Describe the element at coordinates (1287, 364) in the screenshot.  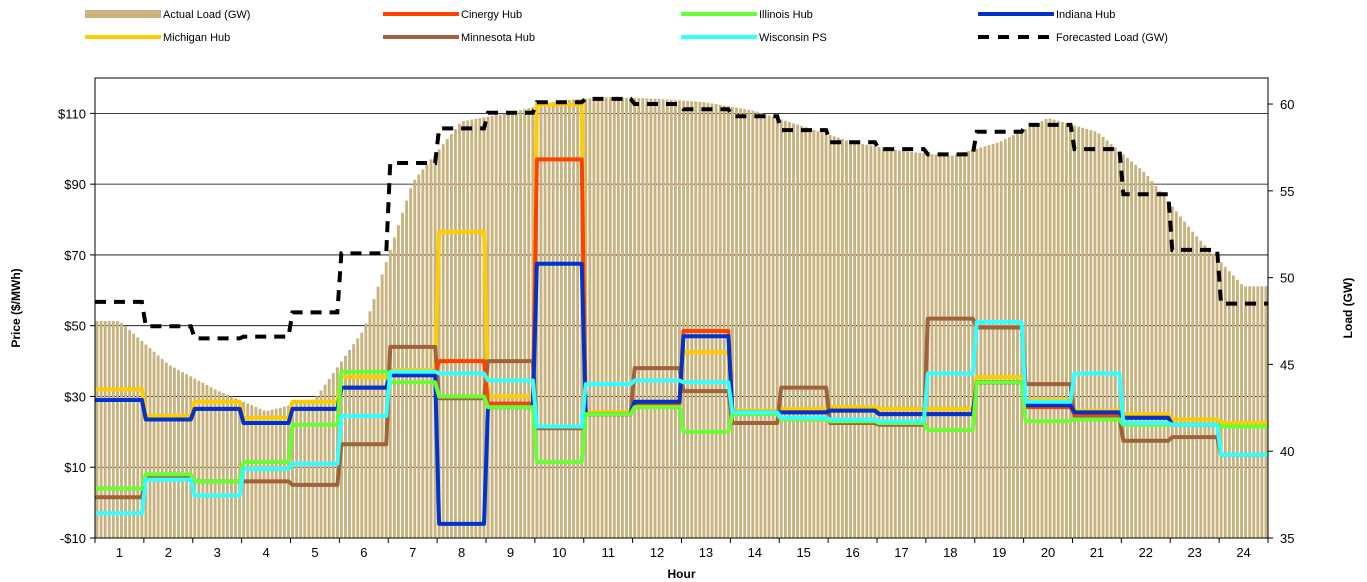
I see `y-right-tick-label: 45` at that location.